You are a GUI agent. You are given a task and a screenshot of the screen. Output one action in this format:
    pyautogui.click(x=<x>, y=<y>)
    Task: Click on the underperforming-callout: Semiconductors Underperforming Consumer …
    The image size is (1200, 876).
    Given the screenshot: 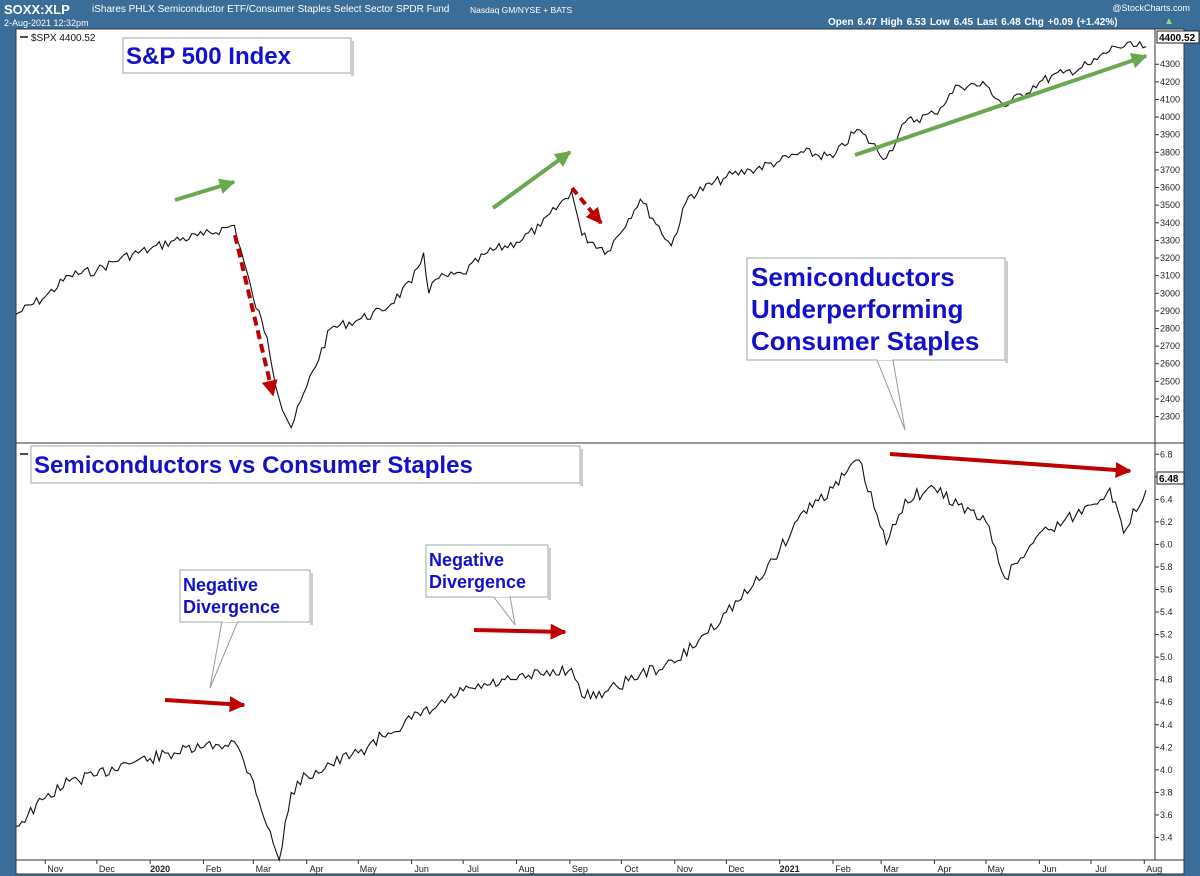 What is the action you would take?
    pyautogui.click(x=877, y=344)
    